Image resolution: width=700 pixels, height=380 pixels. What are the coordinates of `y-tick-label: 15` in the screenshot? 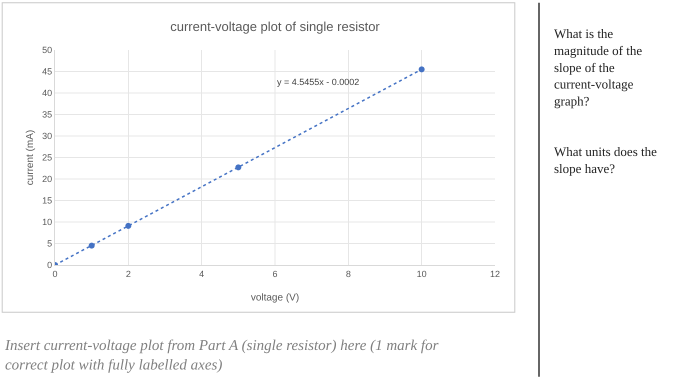 It's located at (47, 201).